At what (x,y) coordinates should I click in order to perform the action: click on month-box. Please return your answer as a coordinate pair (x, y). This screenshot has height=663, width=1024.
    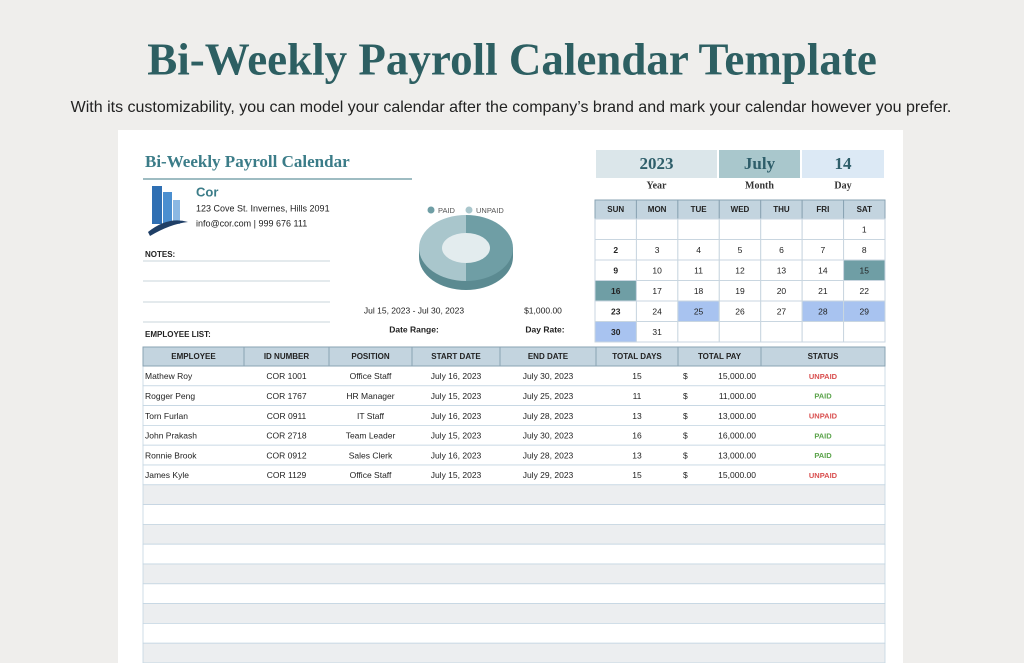
    Looking at the image, I should click on (759, 164).